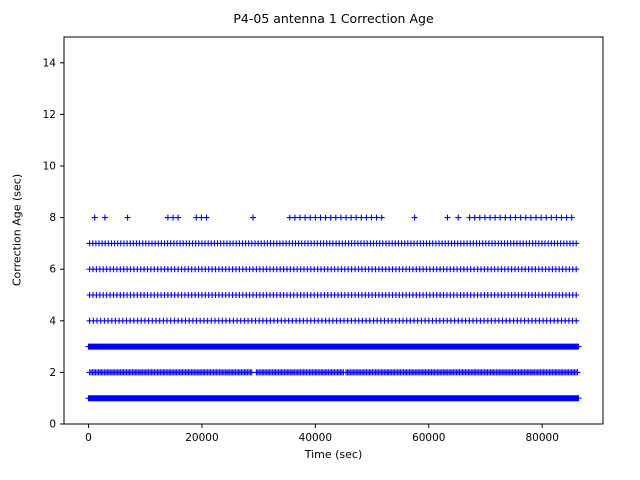 This screenshot has height=480, width=640. What do you see at coordinates (88, 438) in the screenshot?
I see `x-tick-label: 0` at bounding box center [88, 438].